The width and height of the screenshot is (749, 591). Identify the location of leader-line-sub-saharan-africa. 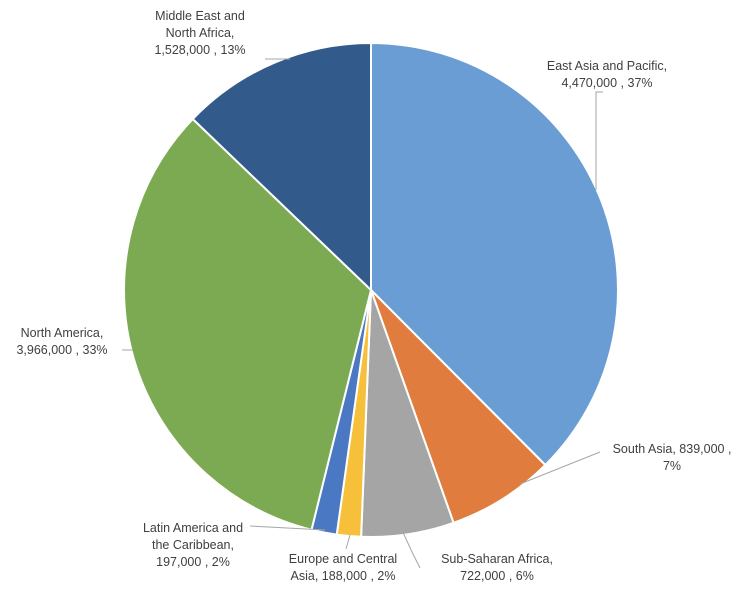
(410, 548).